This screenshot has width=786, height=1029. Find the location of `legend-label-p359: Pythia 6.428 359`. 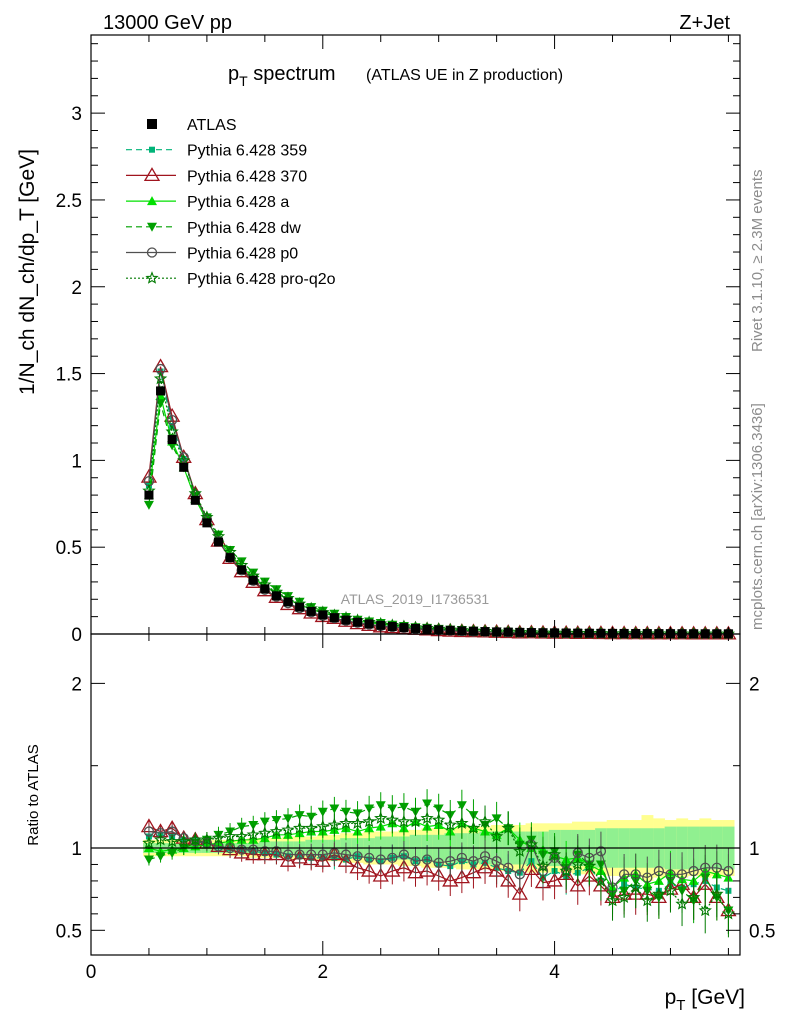

legend-label-p359: Pythia 6.428 359 is located at coordinates (247, 151).